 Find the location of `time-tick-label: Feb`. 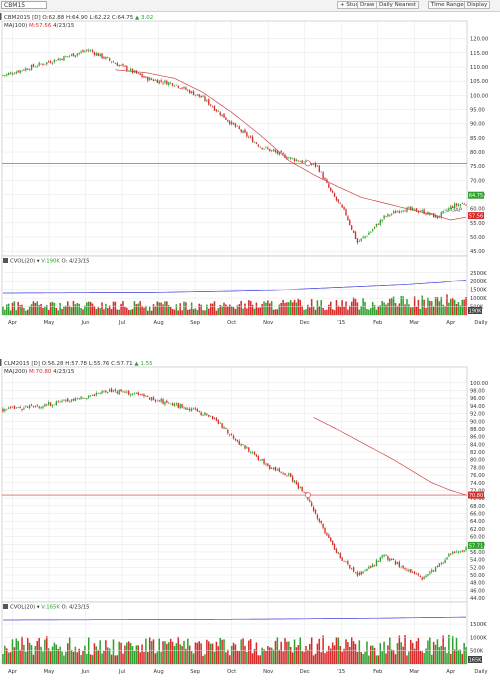

time-tick-label: Feb is located at coordinates (378, 323).